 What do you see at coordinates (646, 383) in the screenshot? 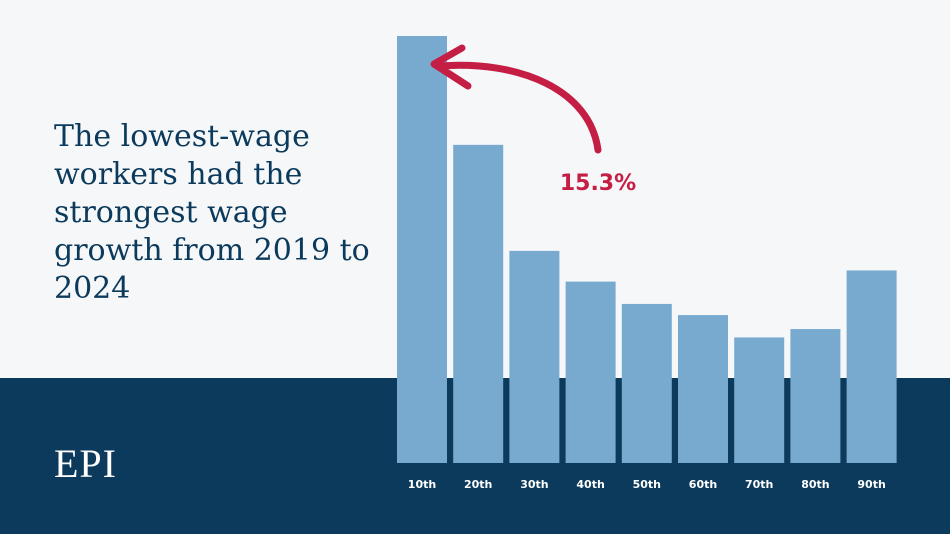
I see `bar-50th` at bounding box center [646, 383].